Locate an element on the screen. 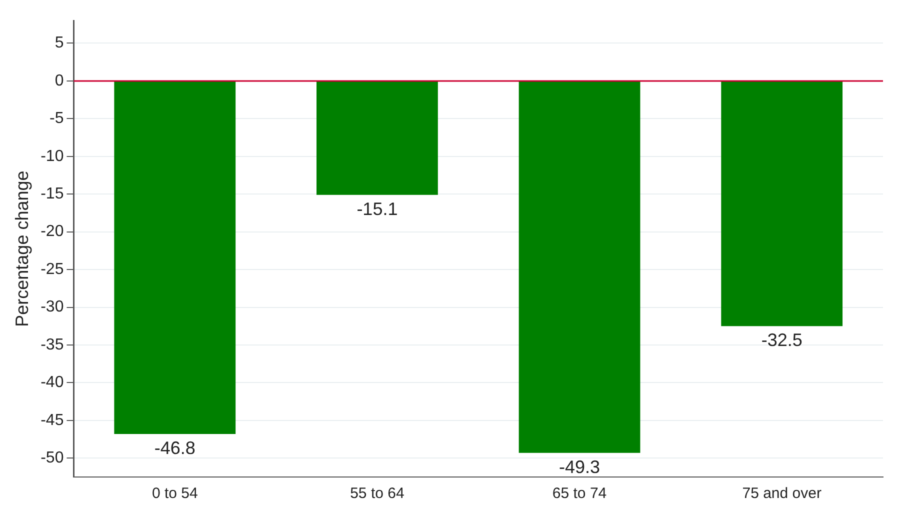 The image size is (901, 519). data-label: -32.5 is located at coordinates (781, 340).